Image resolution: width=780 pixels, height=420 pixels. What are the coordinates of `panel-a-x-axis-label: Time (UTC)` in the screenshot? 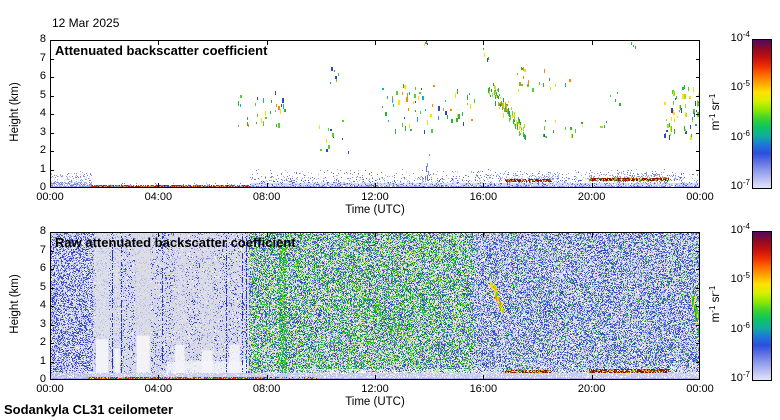 It's located at (375, 210).